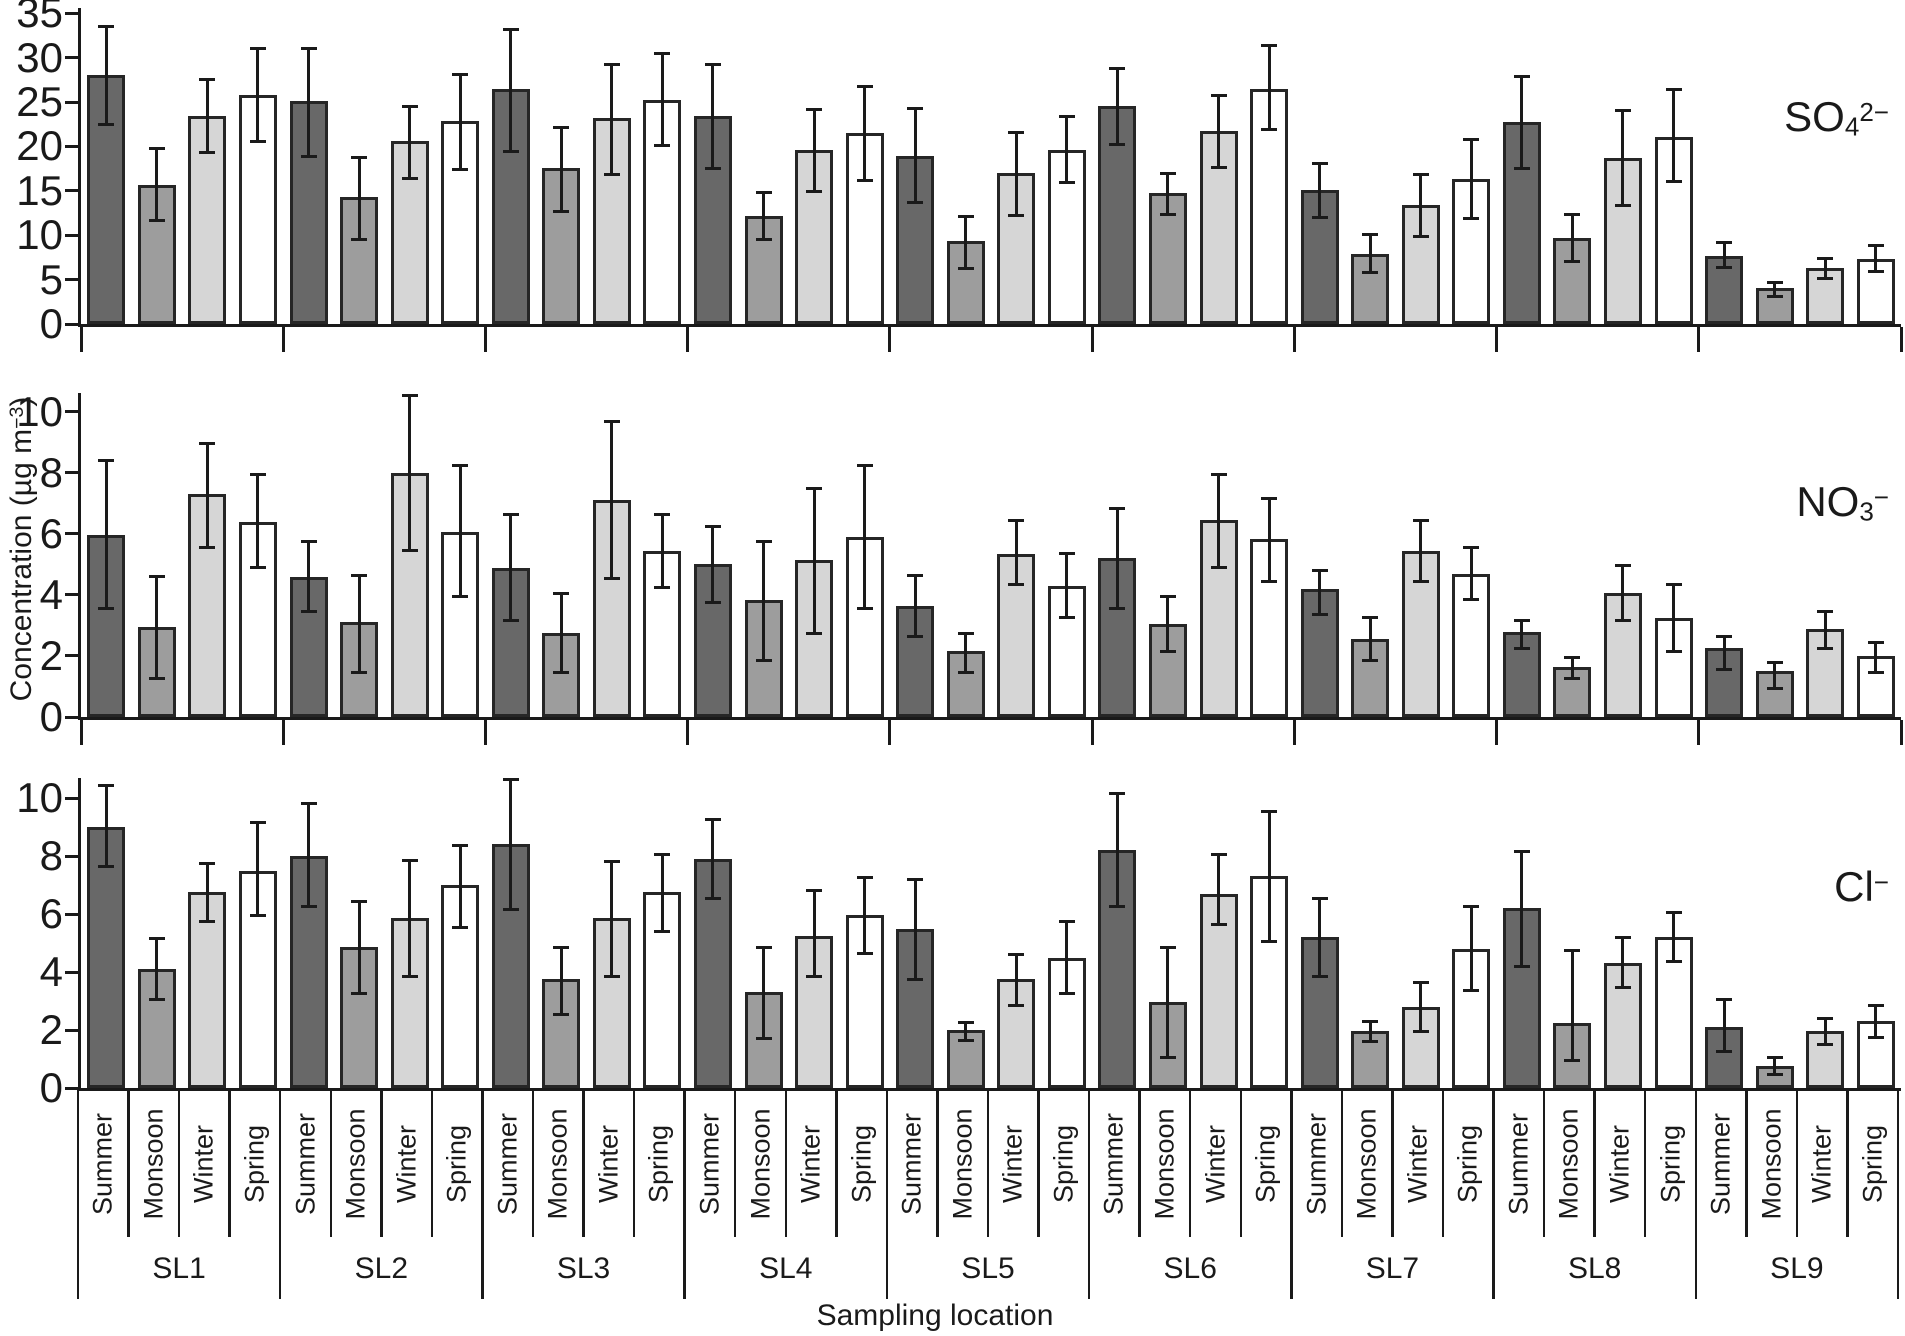 This screenshot has height=1336, width=1905. What do you see at coordinates (1828, 501) in the screenshot?
I see `panel-label-part: NO` at bounding box center [1828, 501].